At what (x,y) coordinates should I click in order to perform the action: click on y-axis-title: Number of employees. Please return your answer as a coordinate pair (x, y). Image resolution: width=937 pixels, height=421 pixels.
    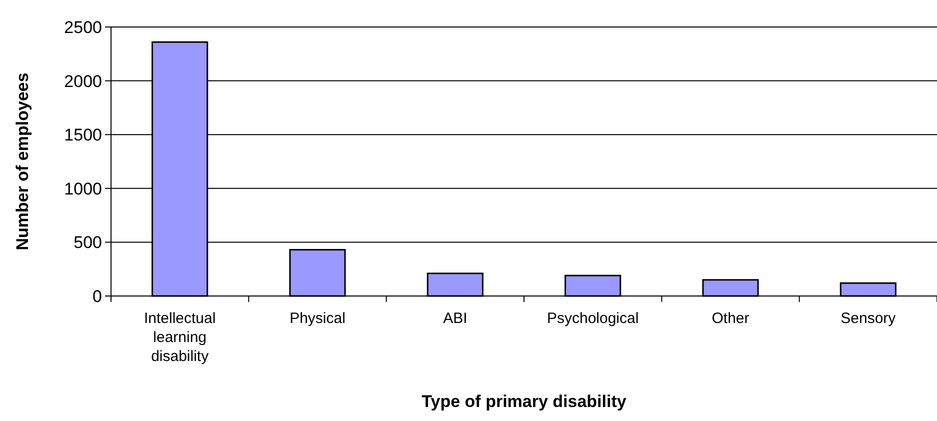
    Looking at the image, I should click on (22, 161).